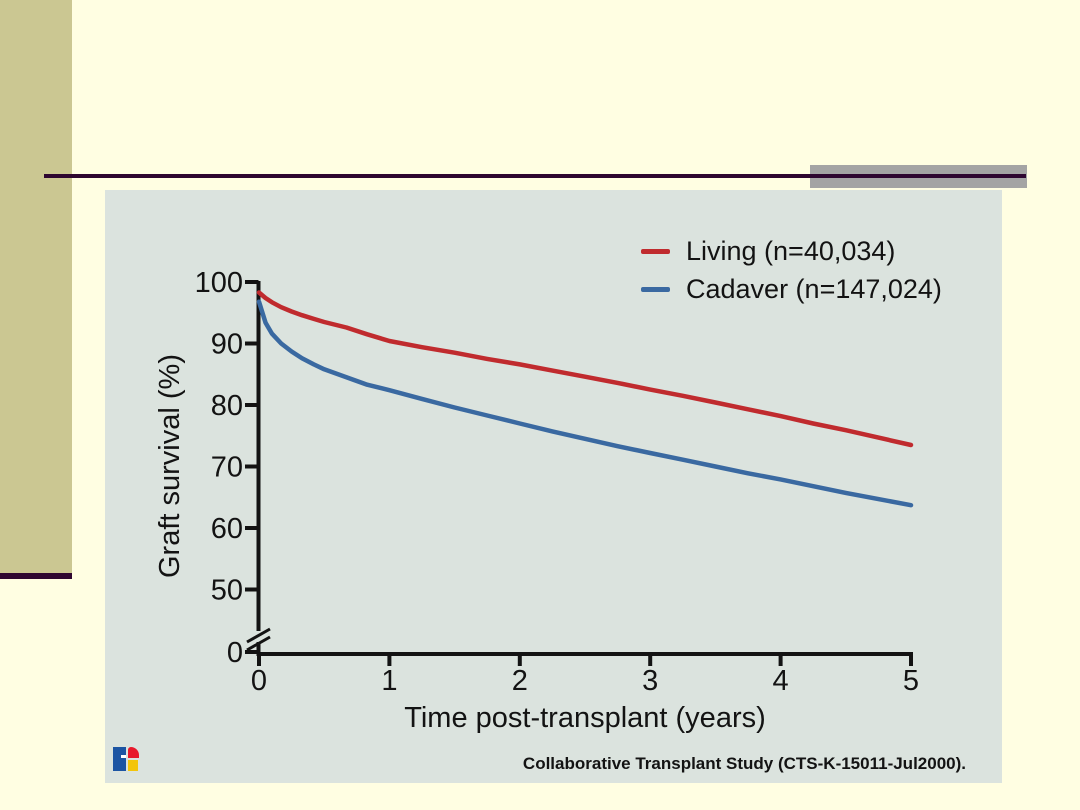 This screenshot has width=1080, height=810. Describe the element at coordinates (535, 176) in the screenshot. I see `slide-horizontal-rule` at that location.